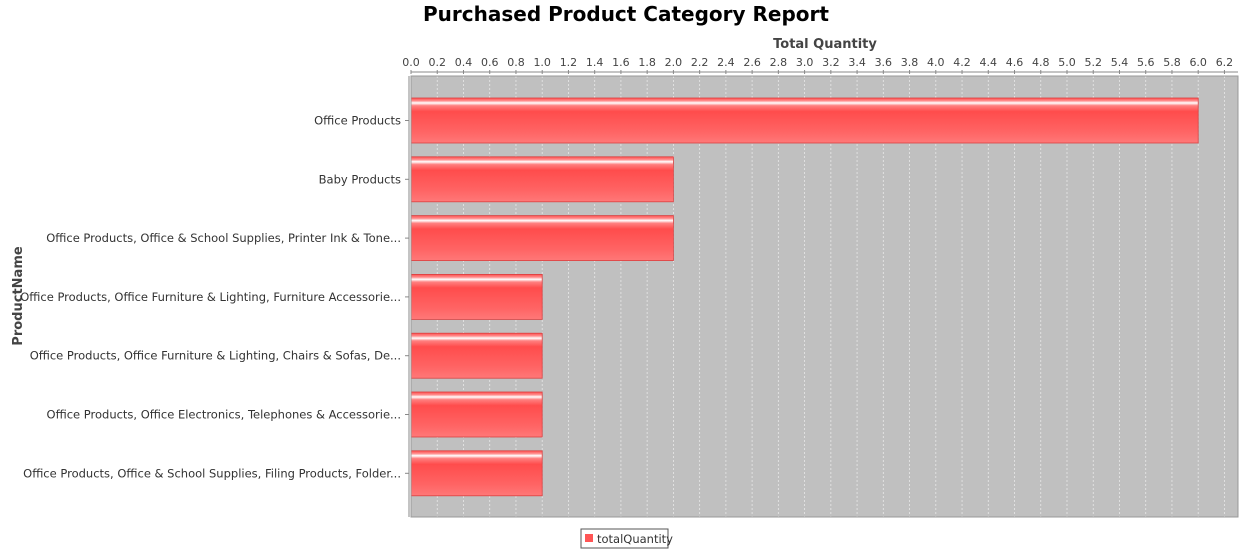  I want to click on category-label: Baby Products, so click(360, 179).